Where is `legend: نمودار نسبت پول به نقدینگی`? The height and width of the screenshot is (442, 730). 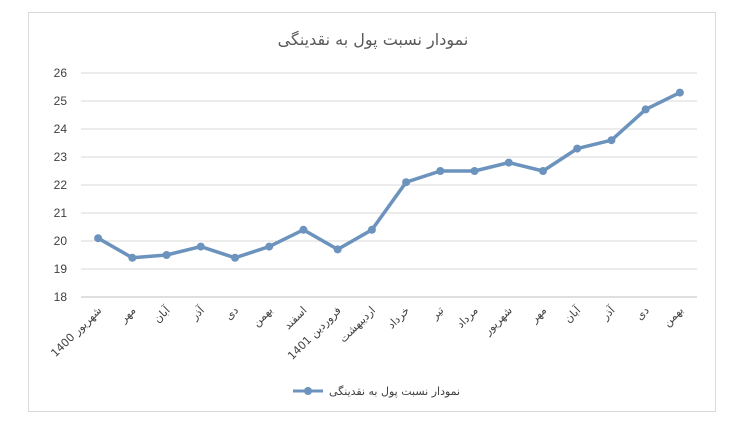 legend: نمودار نسبت پول به نقدینگی is located at coordinates (376, 391).